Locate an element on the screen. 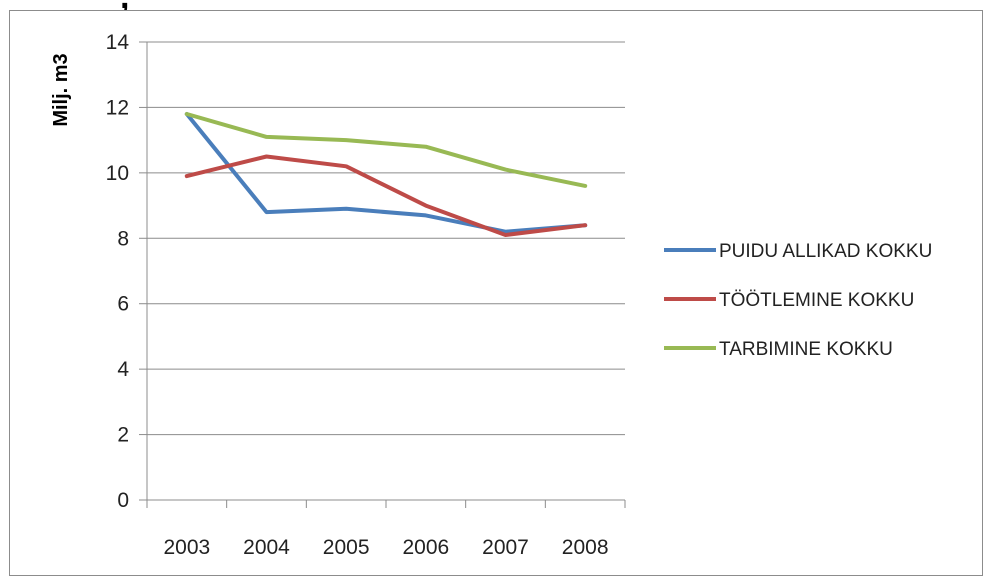  legend-label: TÖÖTLEMINE KOKKU is located at coordinates (816, 300).